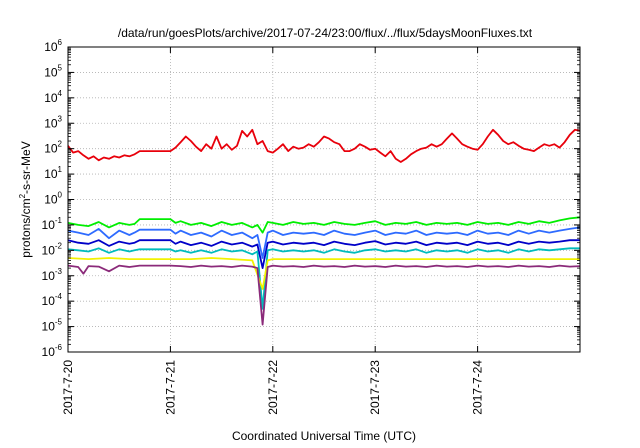  I want to click on y-tick-label: 10⁻¹, so click(52, 224).